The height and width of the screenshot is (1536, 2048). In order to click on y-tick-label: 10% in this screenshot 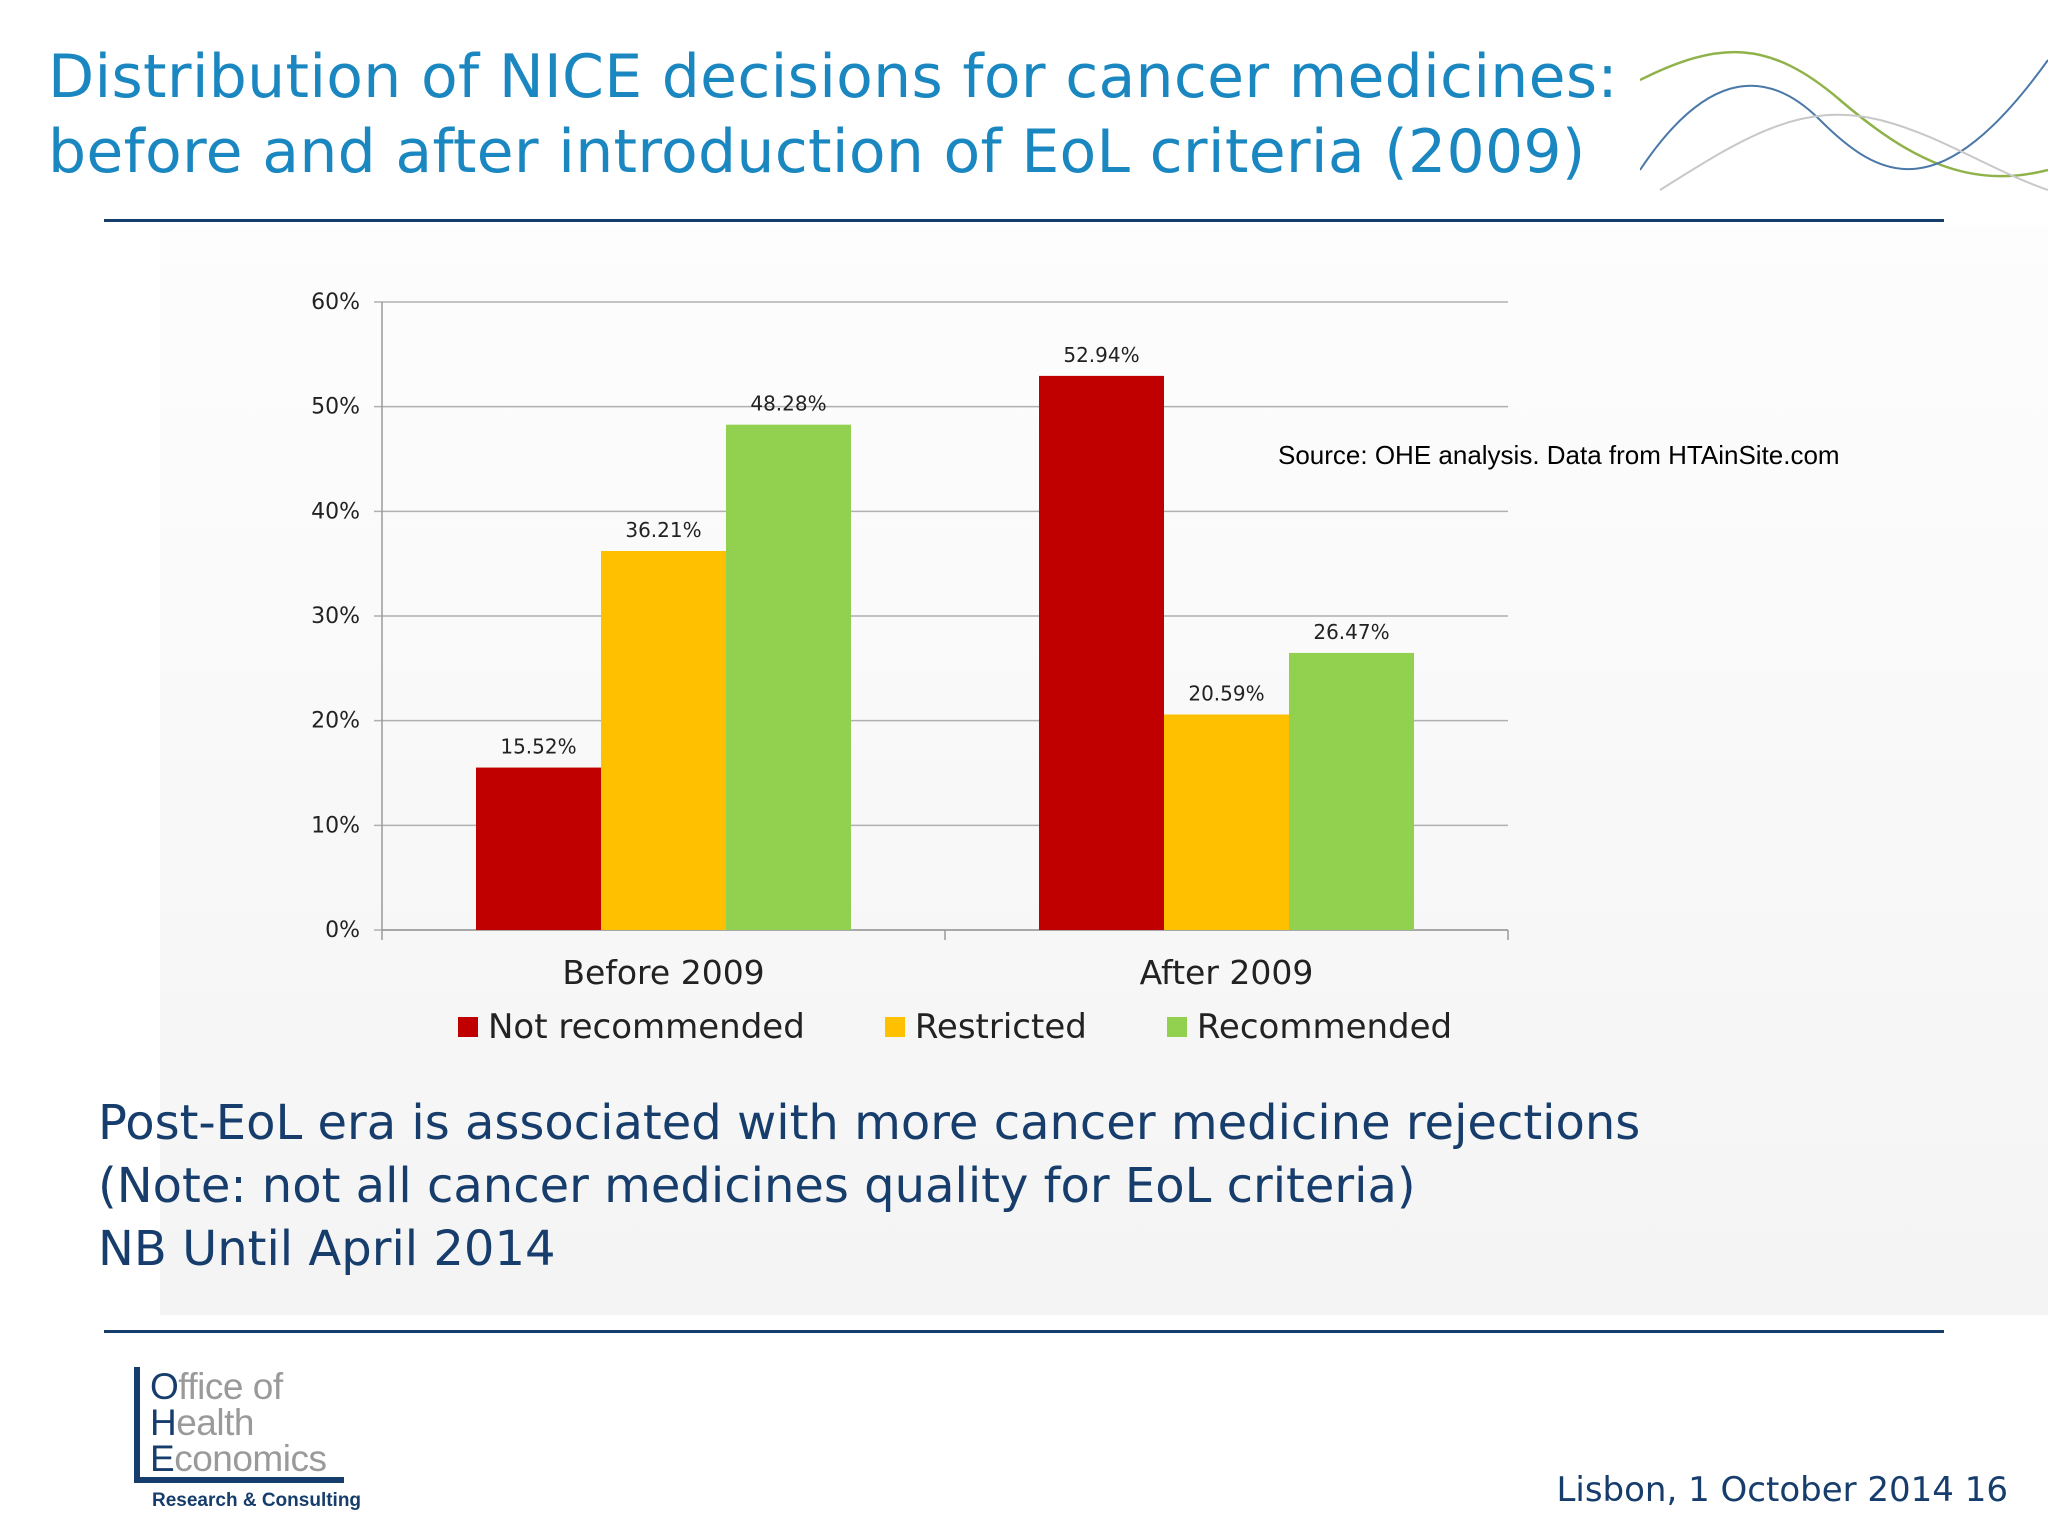, I will do `click(335, 825)`.